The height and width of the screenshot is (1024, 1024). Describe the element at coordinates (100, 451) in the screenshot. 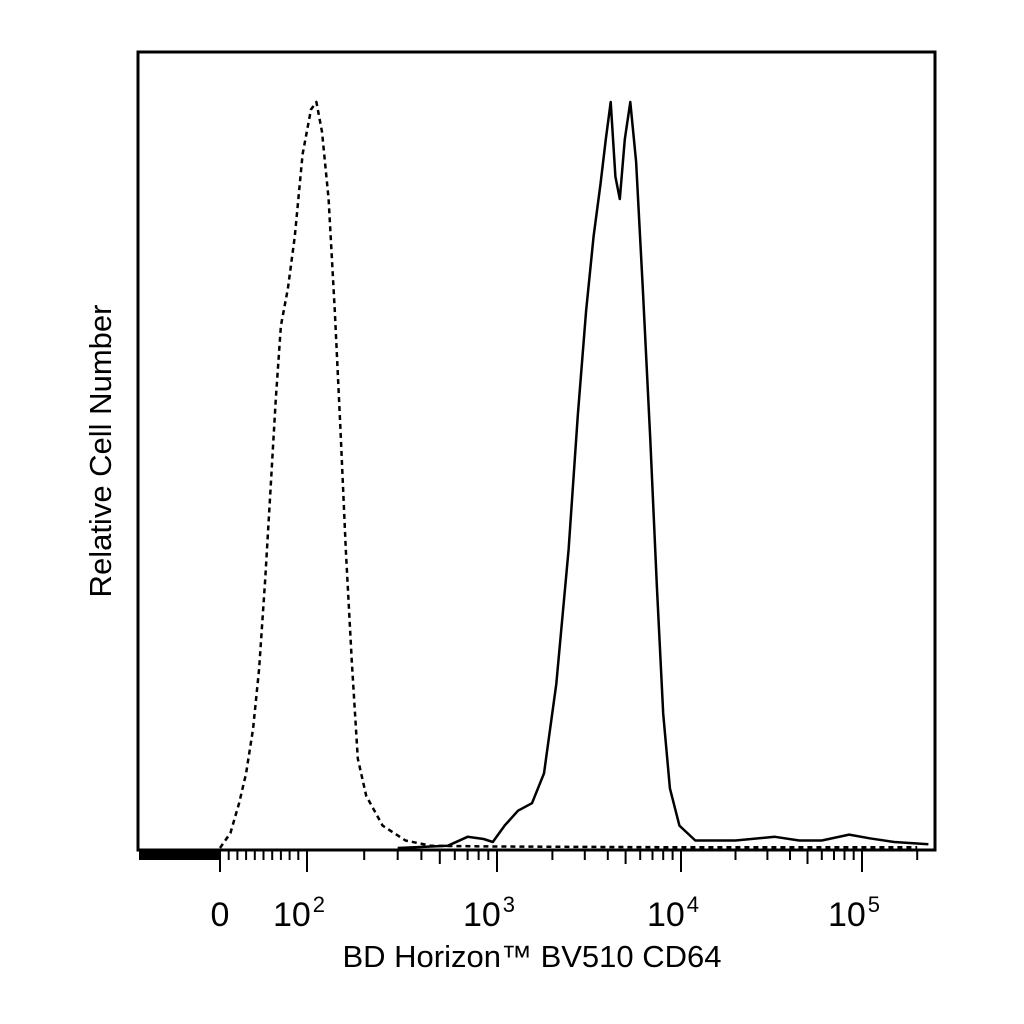

I see `y-axis-title: Relative Cell Number` at that location.